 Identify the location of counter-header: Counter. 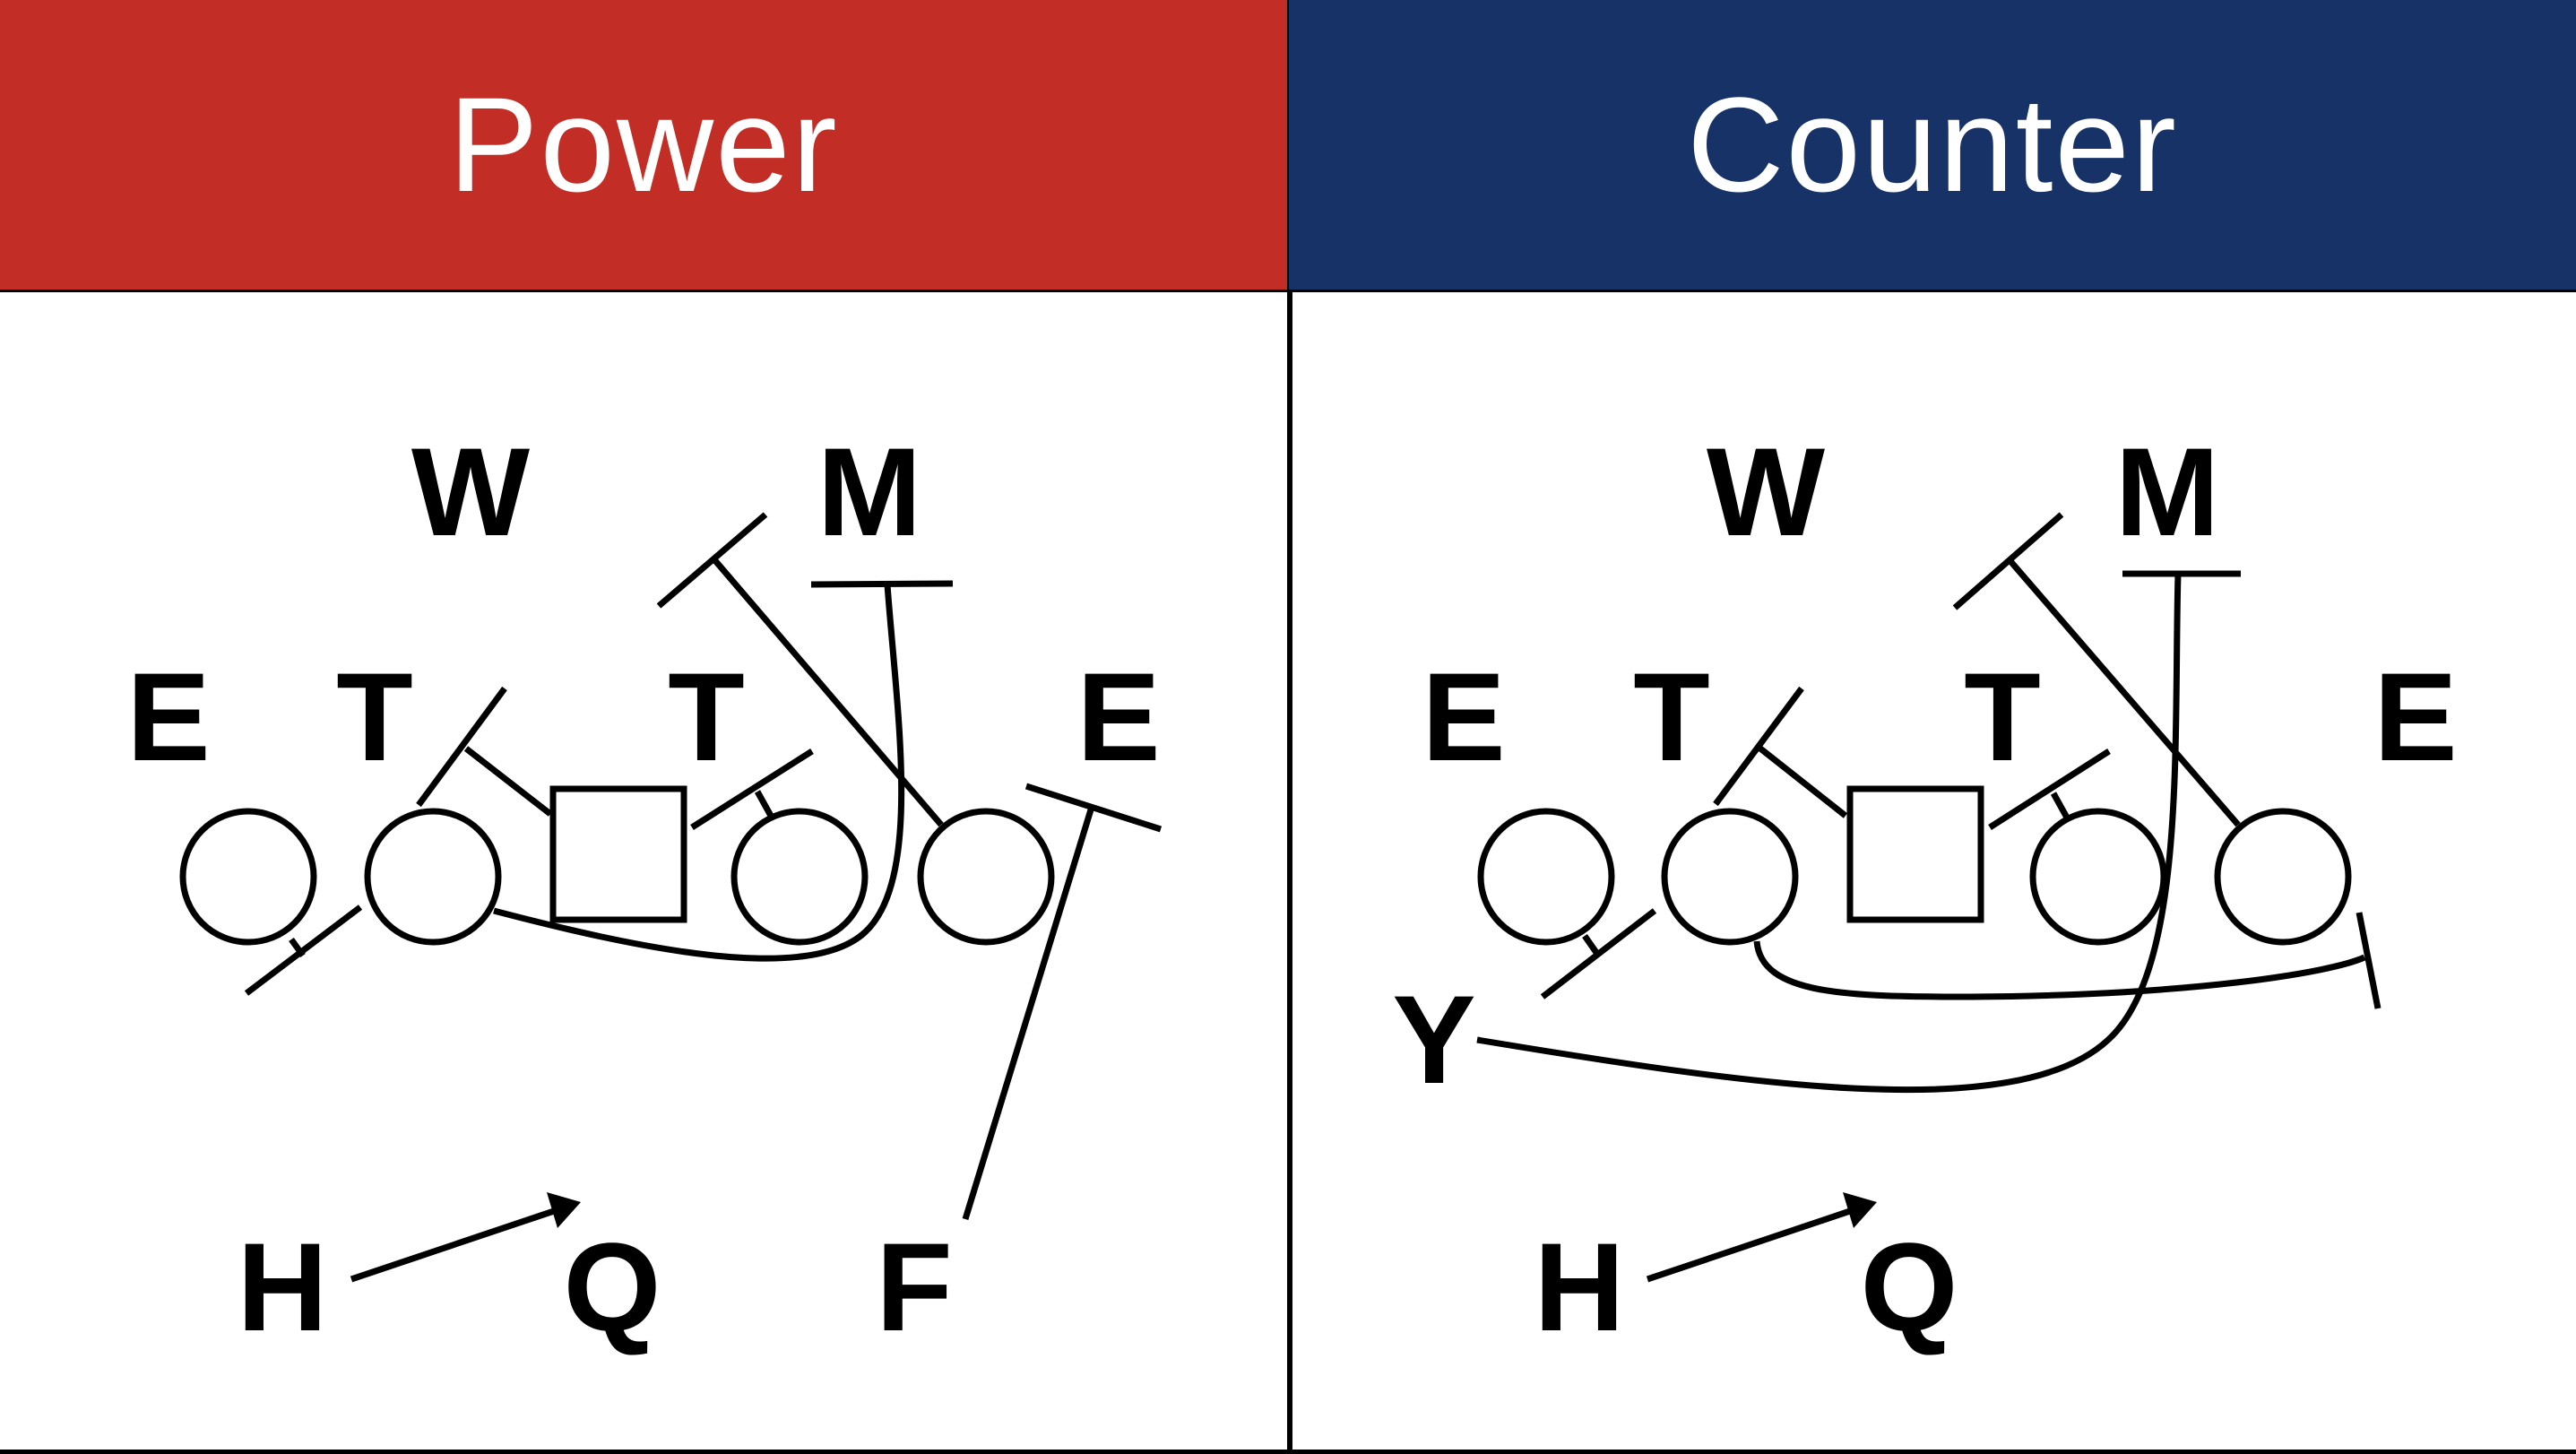
(1932, 146).